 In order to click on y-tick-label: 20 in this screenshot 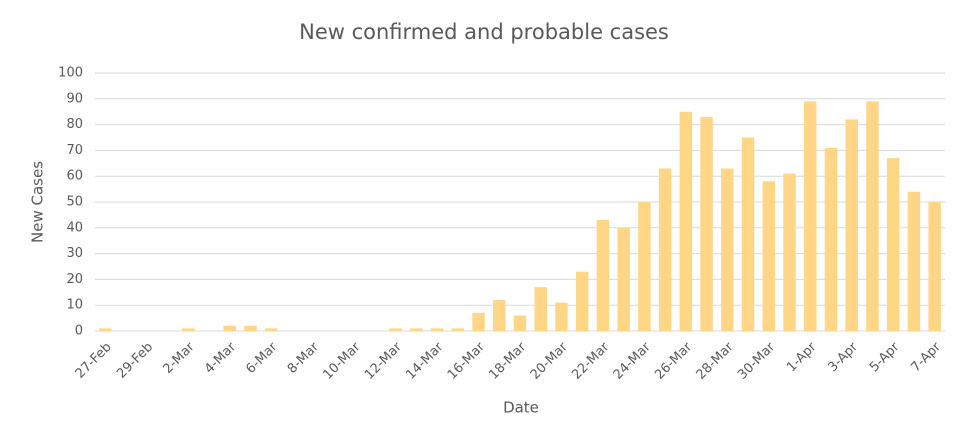, I will do `click(74, 279)`.